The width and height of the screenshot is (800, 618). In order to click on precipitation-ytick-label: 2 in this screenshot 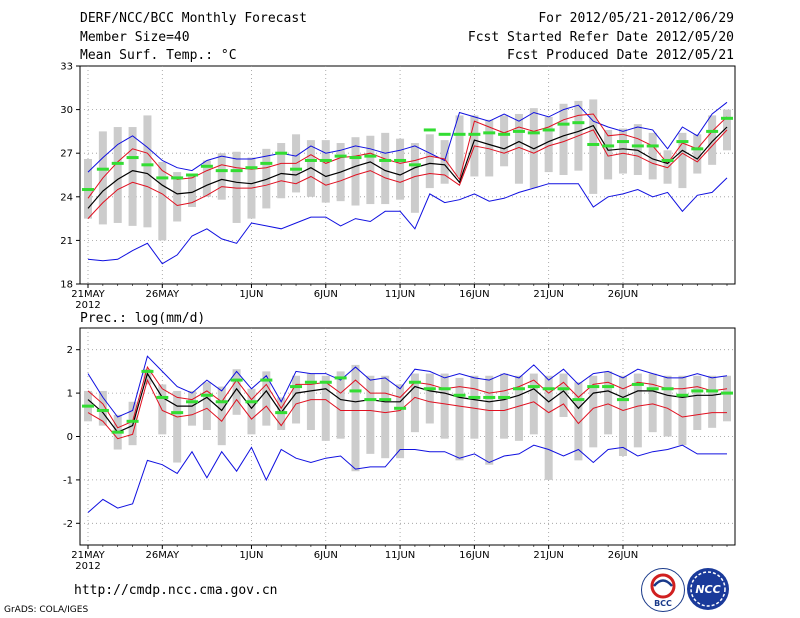, I will do `click(70, 350)`.